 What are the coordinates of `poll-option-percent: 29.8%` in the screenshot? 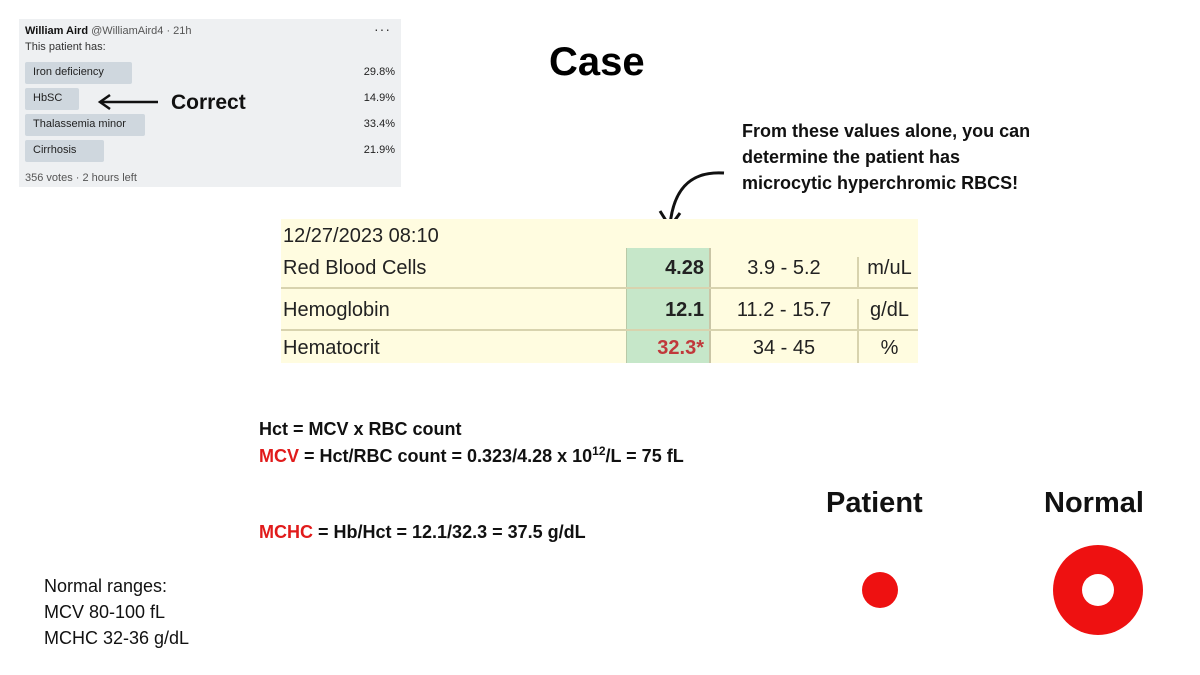 It's located at (379, 72).